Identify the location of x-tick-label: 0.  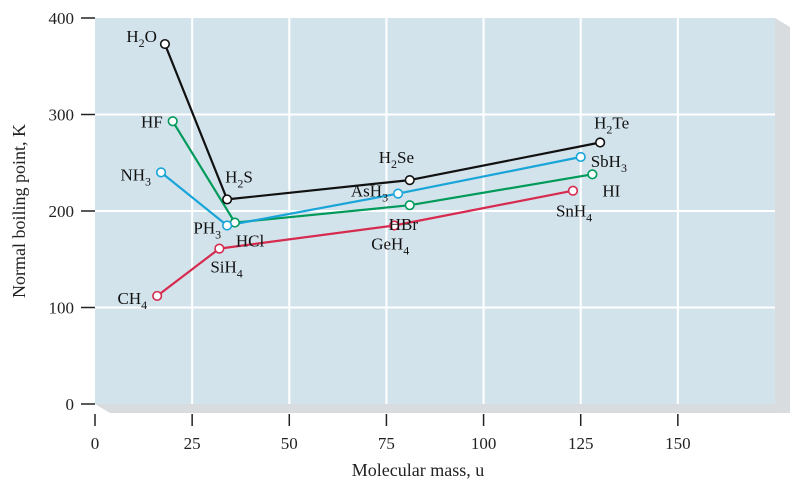
(95, 443).